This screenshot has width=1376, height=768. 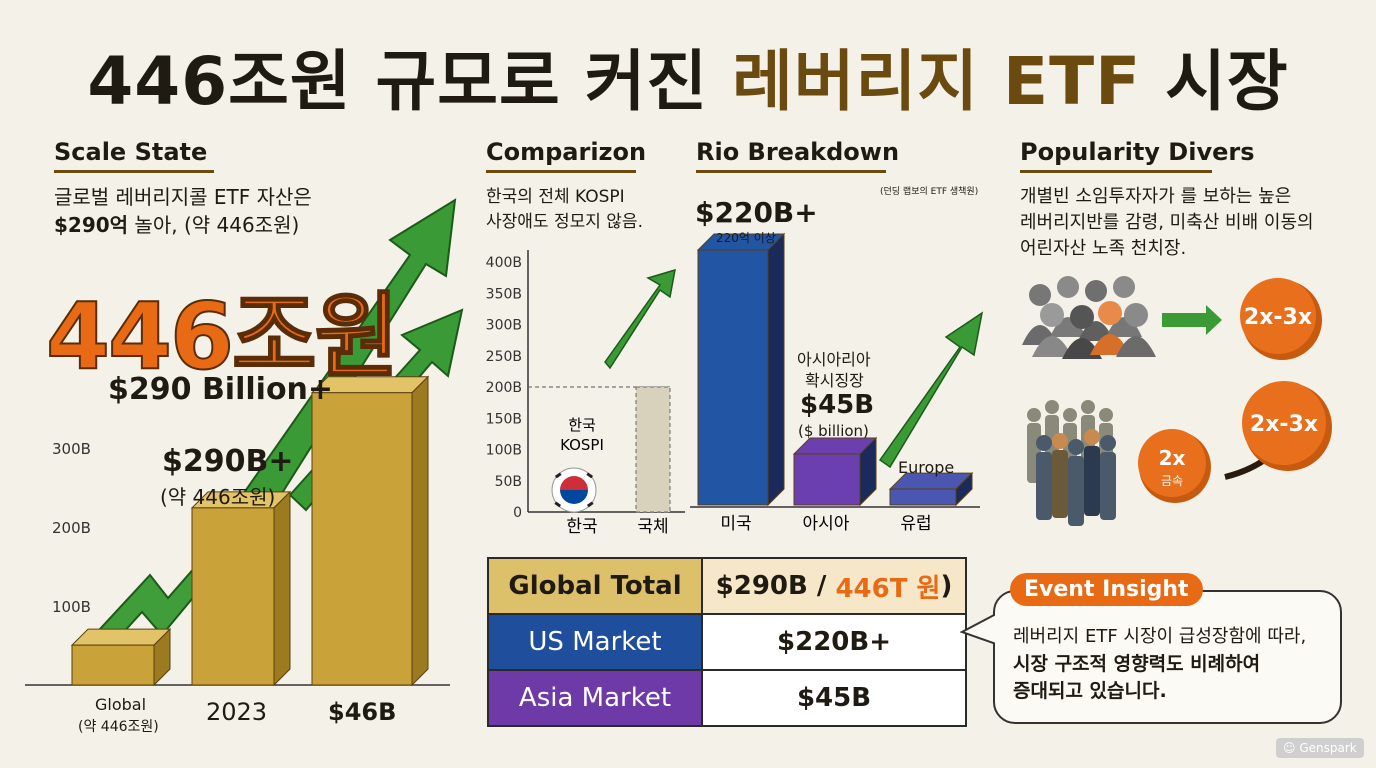 What do you see at coordinates (504, 451) in the screenshot?
I see `comparison-ytick: 100B` at bounding box center [504, 451].